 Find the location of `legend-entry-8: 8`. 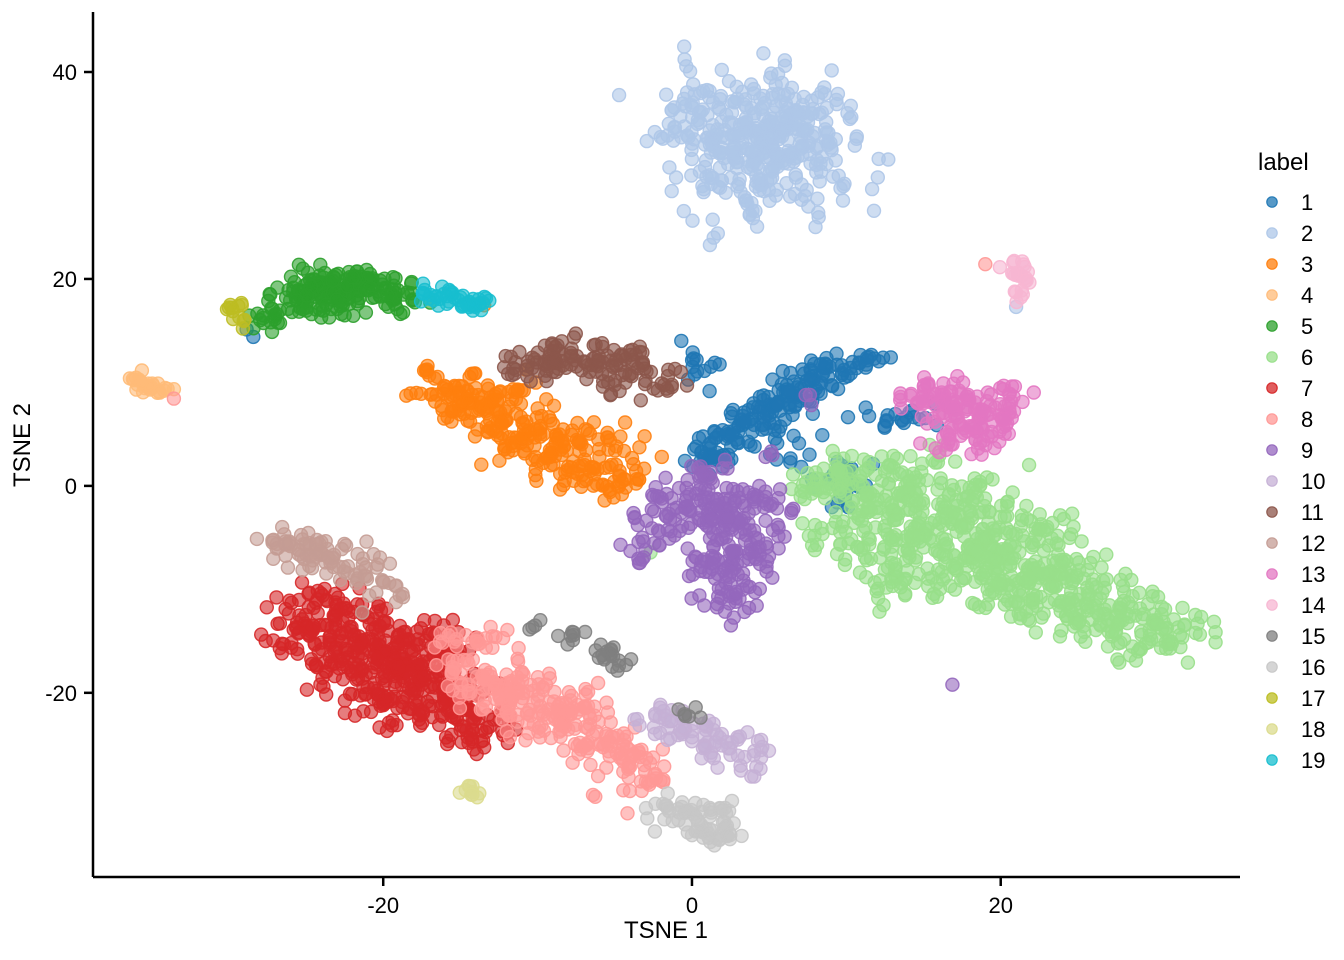

legend-entry-8: 8 is located at coordinates (1289, 419).